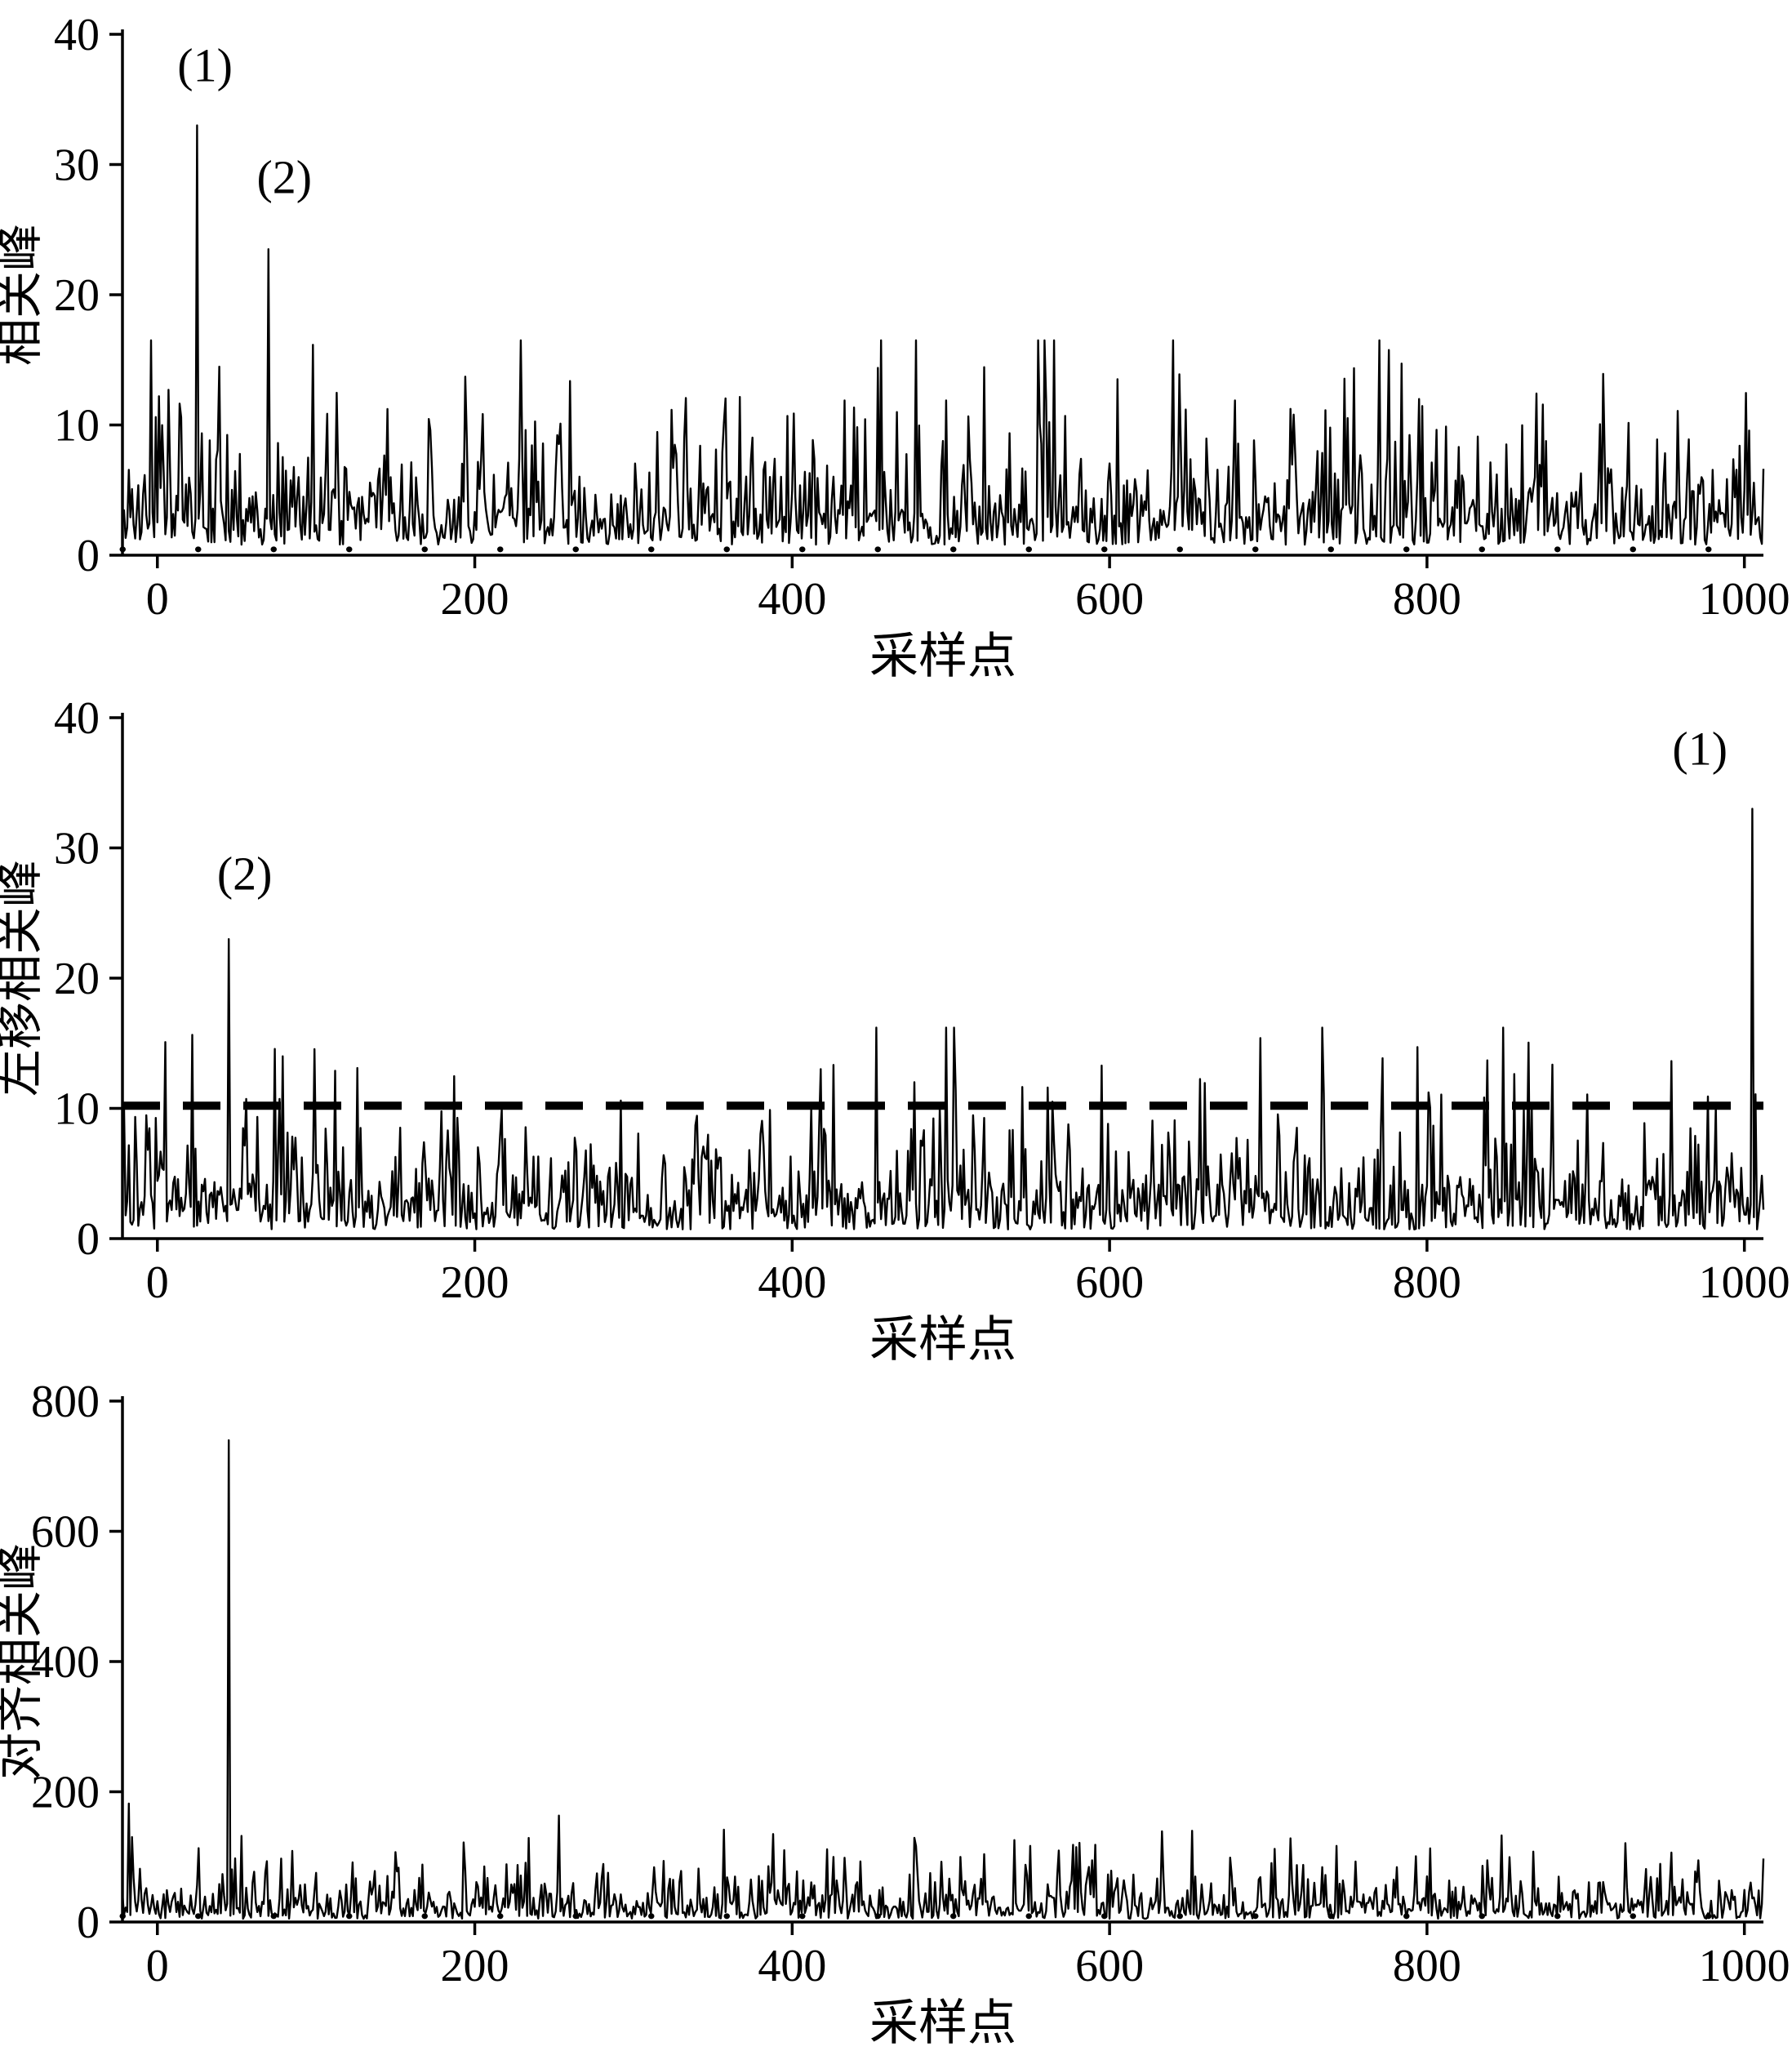 This screenshot has height=2051, width=1792. I want to click on svg-text: 相关峰, so click(23, 295).